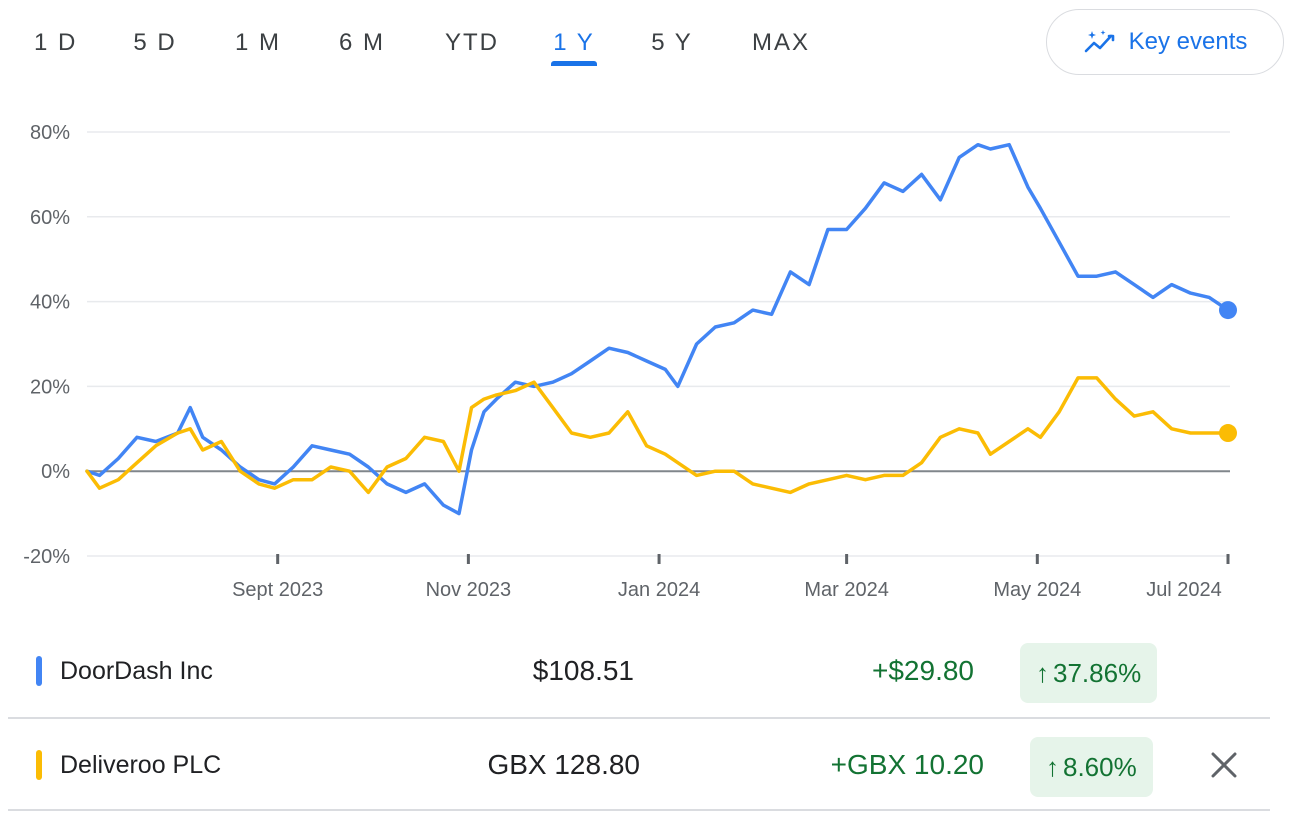  What do you see at coordinates (1100, 767) in the screenshot?
I see `percent-change-value: 8.60%` at bounding box center [1100, 767].